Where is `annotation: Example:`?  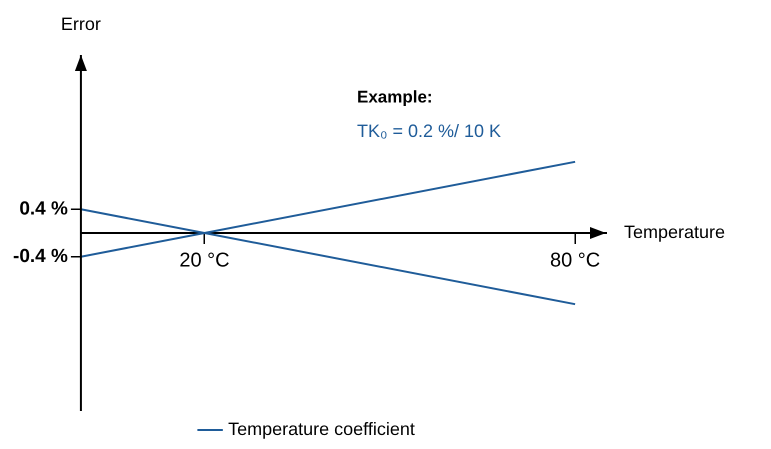 annotation: Example: is located at coordinates (395, 97).